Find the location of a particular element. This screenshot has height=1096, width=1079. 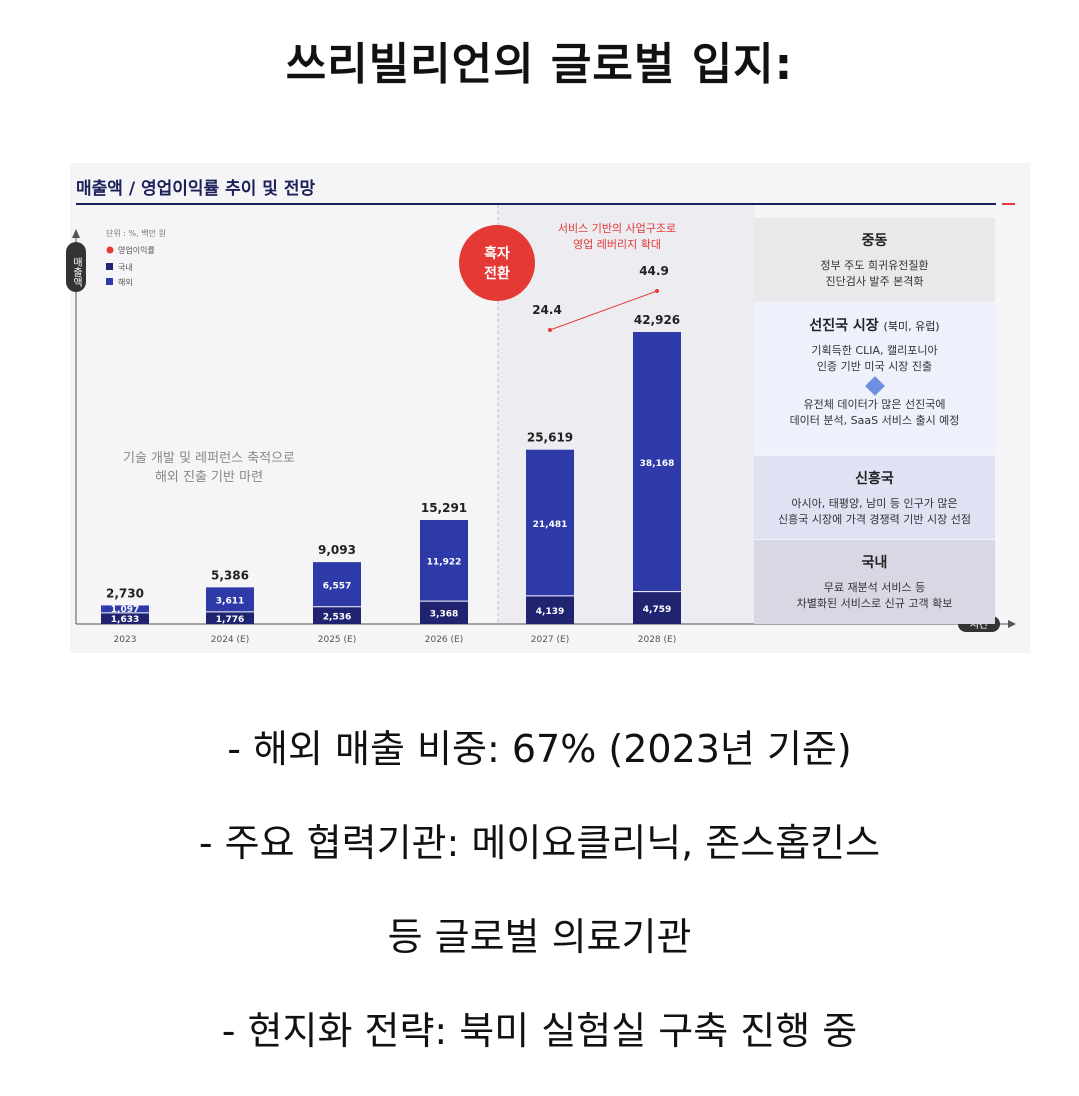

bar-total-label: 5,386 is located at coordinates (230, 575).